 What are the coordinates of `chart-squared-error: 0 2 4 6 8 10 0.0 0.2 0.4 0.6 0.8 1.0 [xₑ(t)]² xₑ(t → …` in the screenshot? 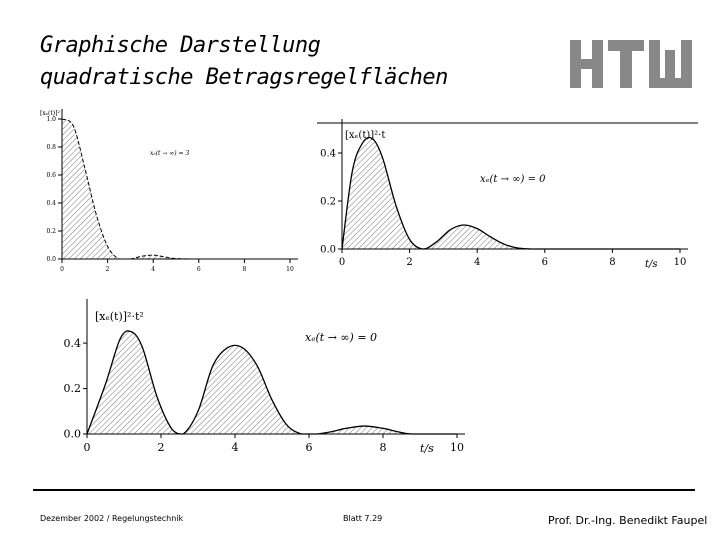 It's located at (165, 190).